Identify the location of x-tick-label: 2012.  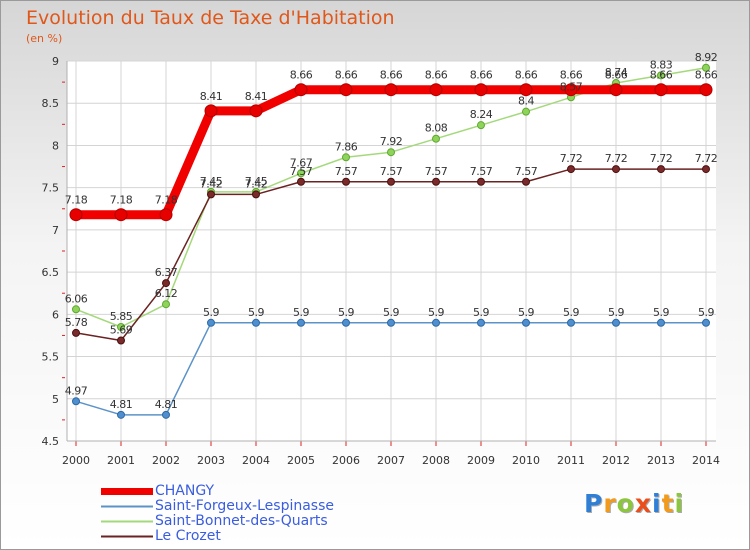
(616, 460).